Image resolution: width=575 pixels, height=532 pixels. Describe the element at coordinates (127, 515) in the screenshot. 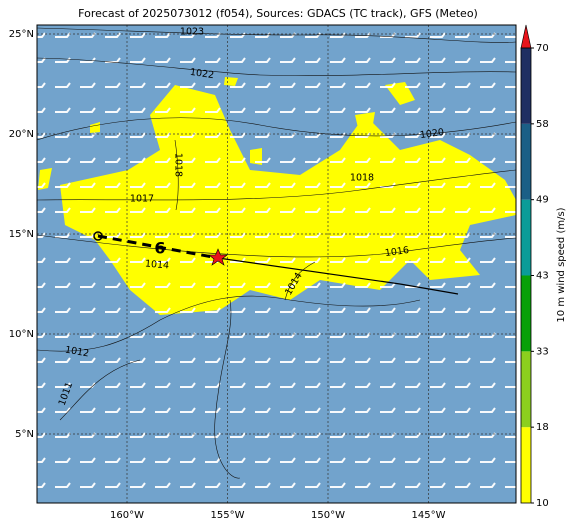

I see `lon-label: 160°W` at that location.